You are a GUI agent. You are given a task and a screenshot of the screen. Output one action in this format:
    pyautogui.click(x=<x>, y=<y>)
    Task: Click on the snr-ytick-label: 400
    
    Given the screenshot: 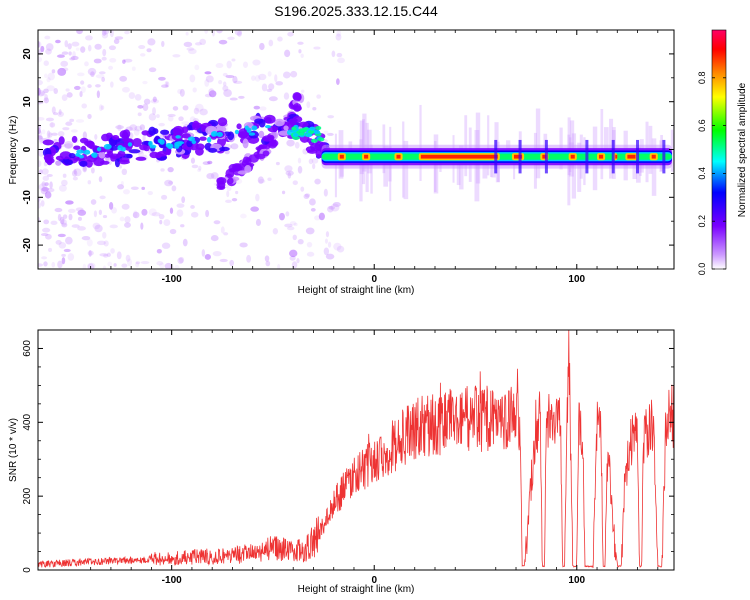 What is the action you would take?
    pyautogui.click(x=27, y=422)
    